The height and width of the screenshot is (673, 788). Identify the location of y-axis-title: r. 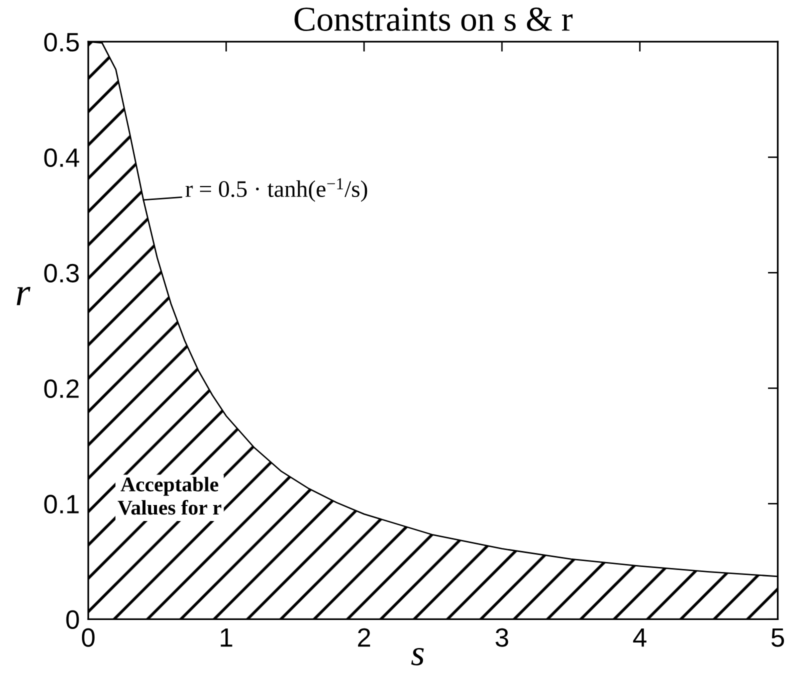
(23, 296).